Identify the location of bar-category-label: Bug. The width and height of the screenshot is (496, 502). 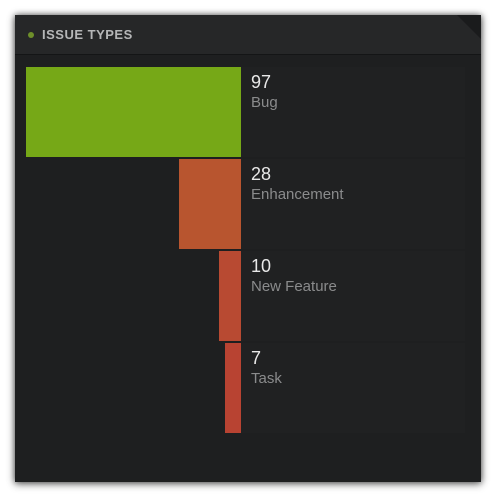
(264, 102).